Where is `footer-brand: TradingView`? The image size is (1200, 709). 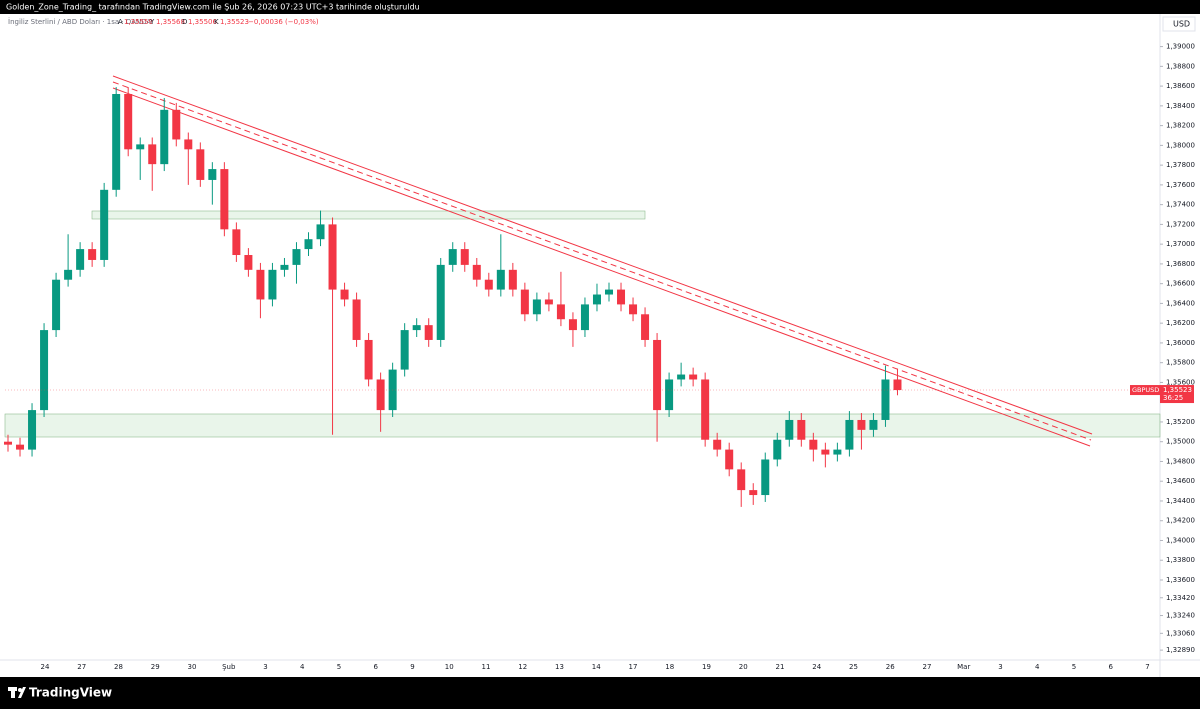
footer-brand: TradingView is located at coordinates (70, 693).